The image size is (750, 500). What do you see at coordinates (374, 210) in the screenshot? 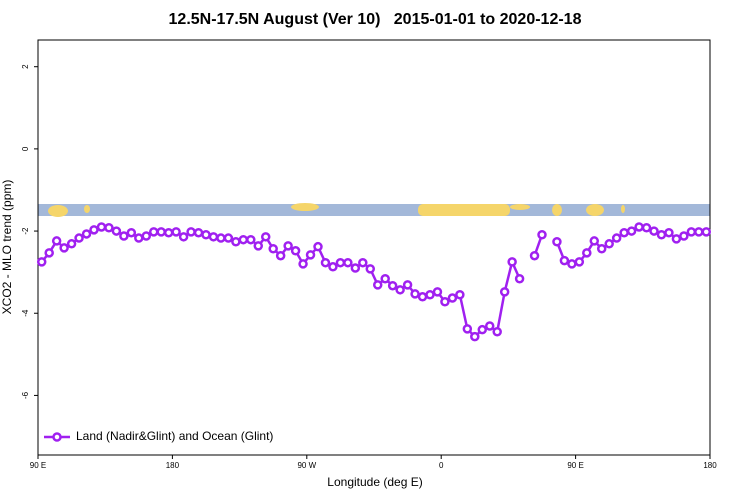
I see `map-strip` at bounding box center [374, 210].